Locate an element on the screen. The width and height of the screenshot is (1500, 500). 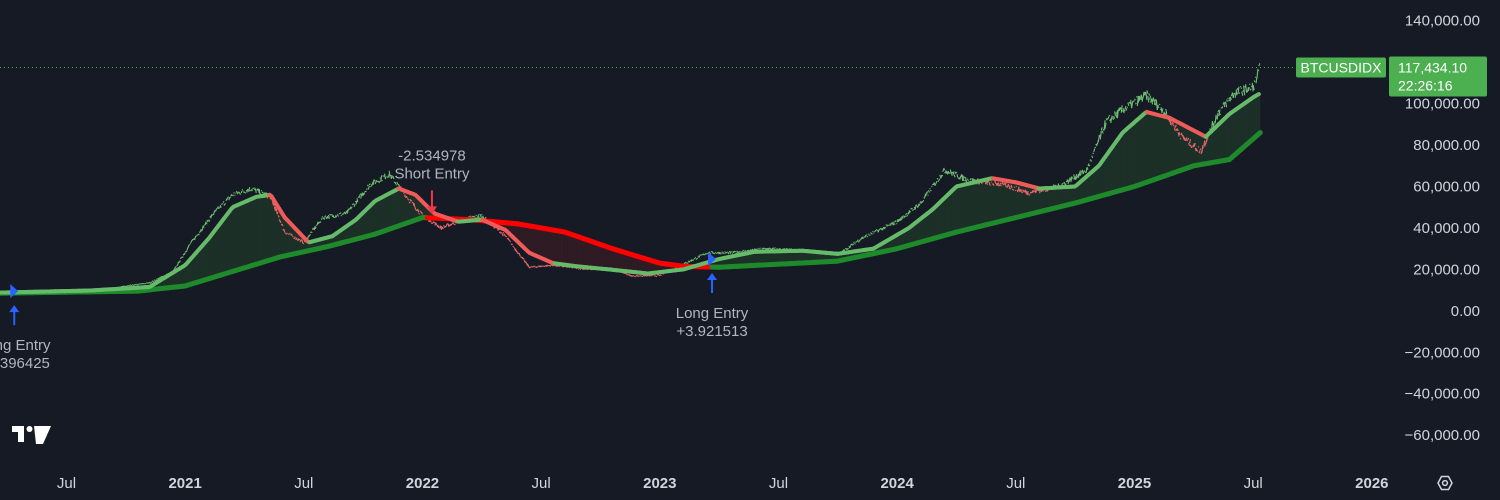
signal-label: Long Entry is located at coordinates (712, 313).